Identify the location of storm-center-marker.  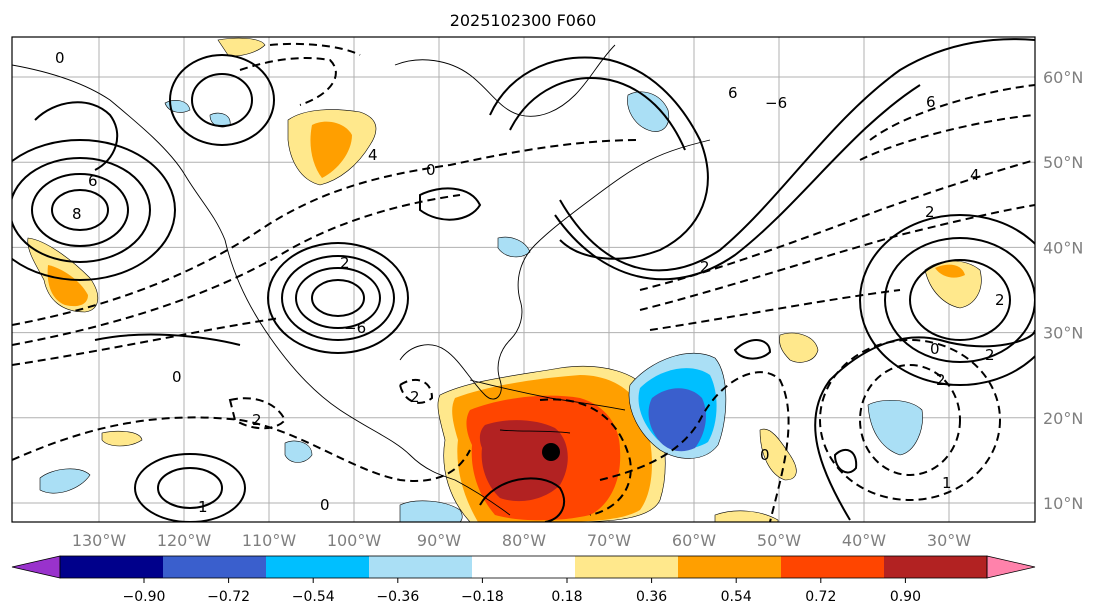
(551, 452).